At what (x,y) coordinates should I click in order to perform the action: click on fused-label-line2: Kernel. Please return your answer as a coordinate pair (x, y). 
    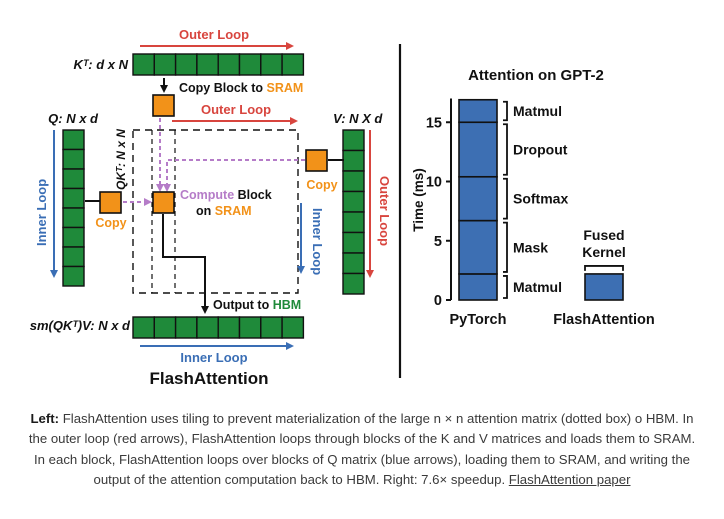
    Looking at the image, I should click on (604, 252).